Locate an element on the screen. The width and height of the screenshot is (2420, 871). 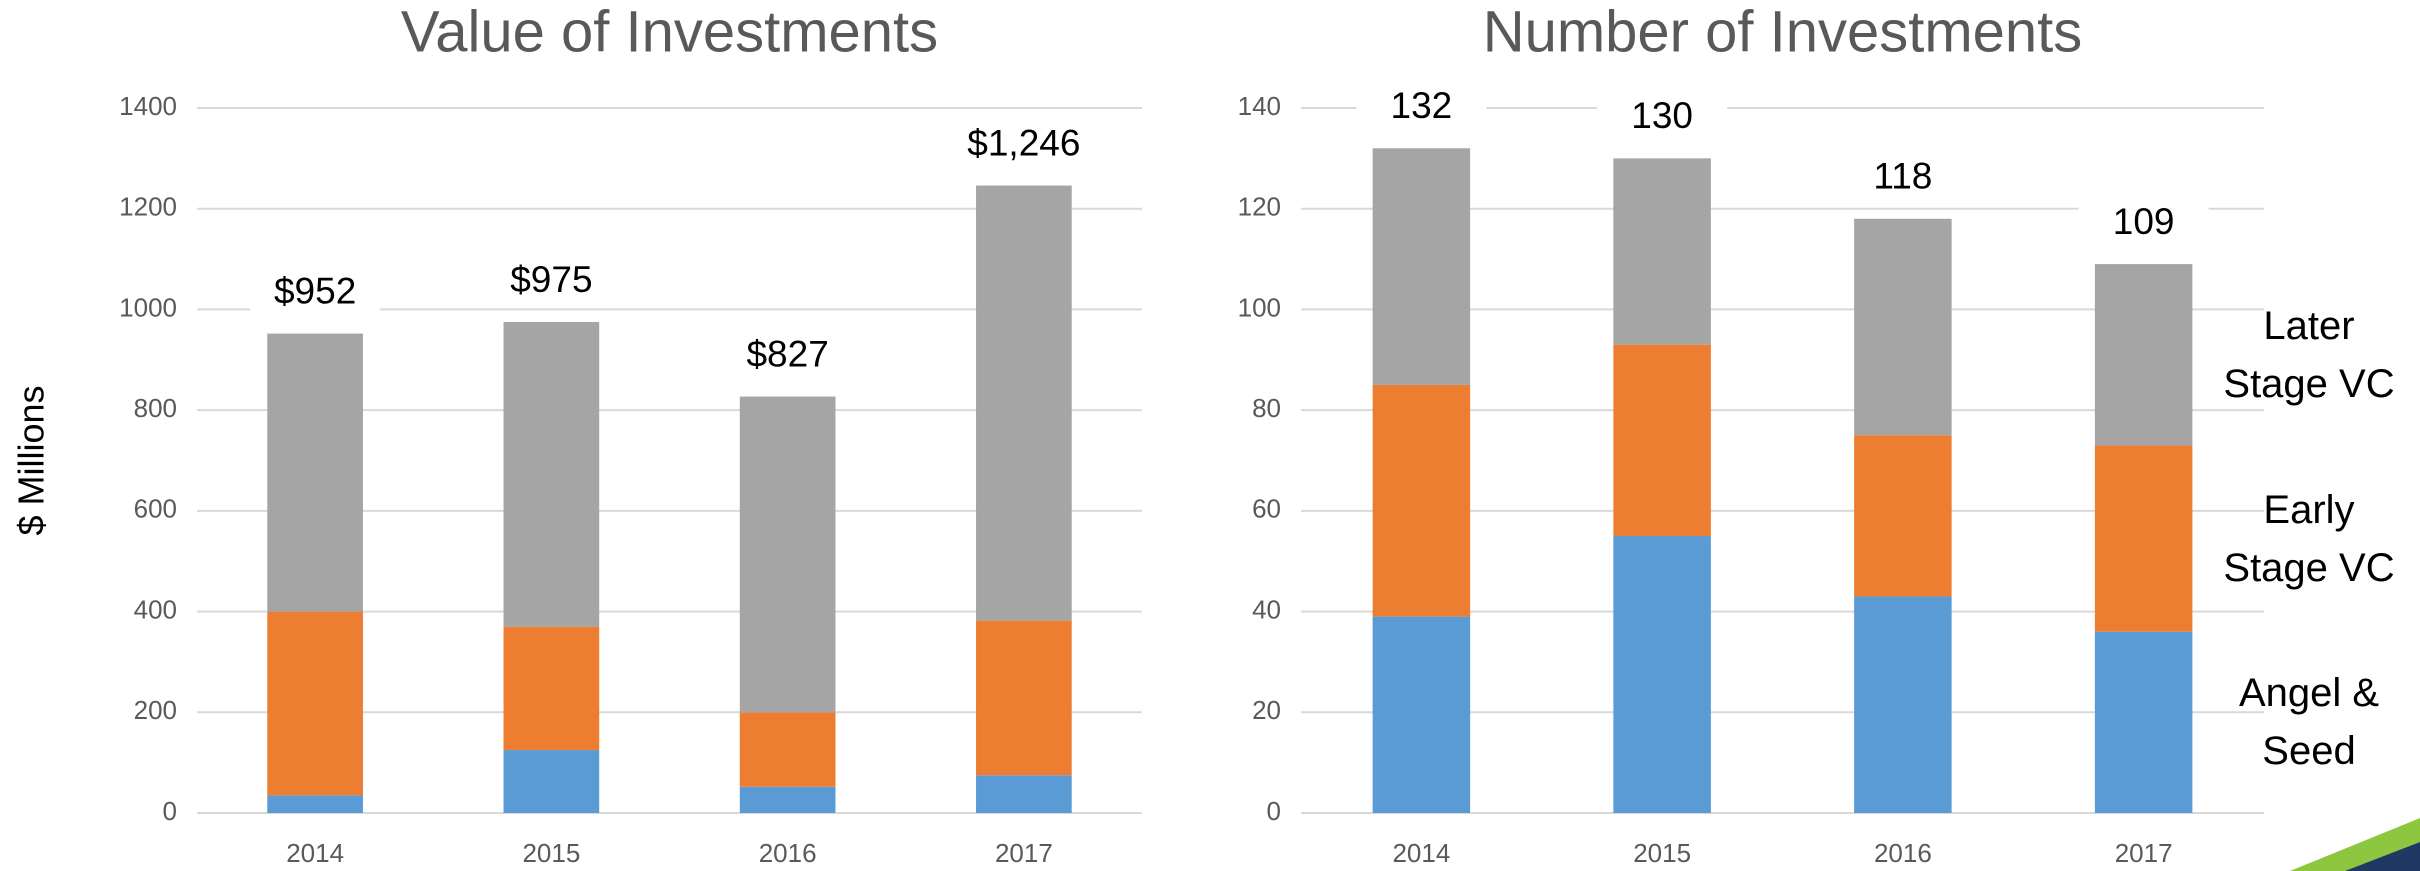
chart-title: Value of Investments is located at coordinates (669, 32).